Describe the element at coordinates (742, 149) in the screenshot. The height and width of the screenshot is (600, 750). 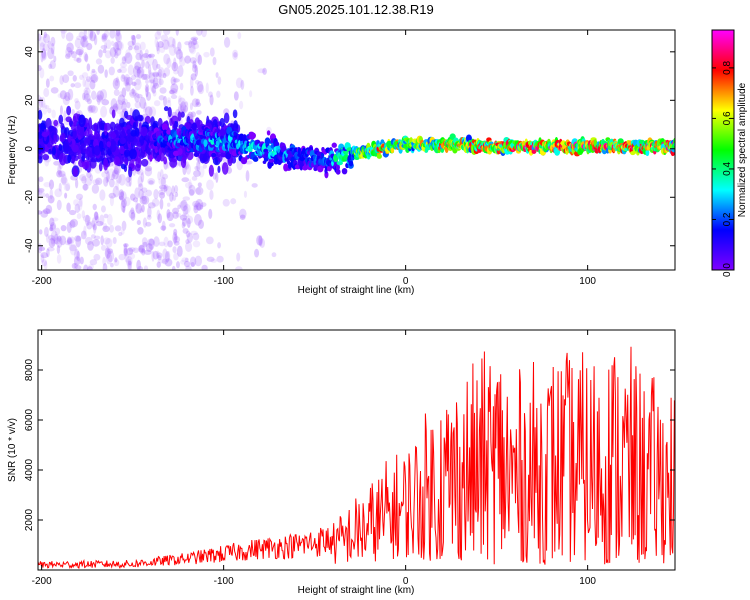
I see `colorbar-label: Normalized spectral amplitude` at that location.